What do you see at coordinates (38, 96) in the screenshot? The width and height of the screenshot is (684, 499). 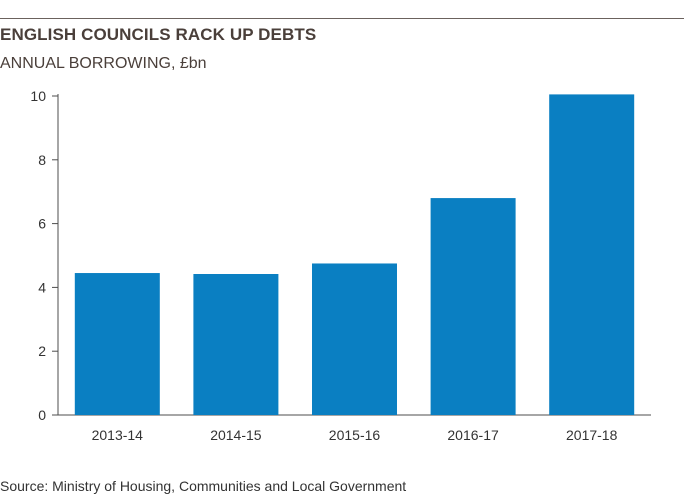 I see `y-tick-label: 10` at bounding box center [38, 96].